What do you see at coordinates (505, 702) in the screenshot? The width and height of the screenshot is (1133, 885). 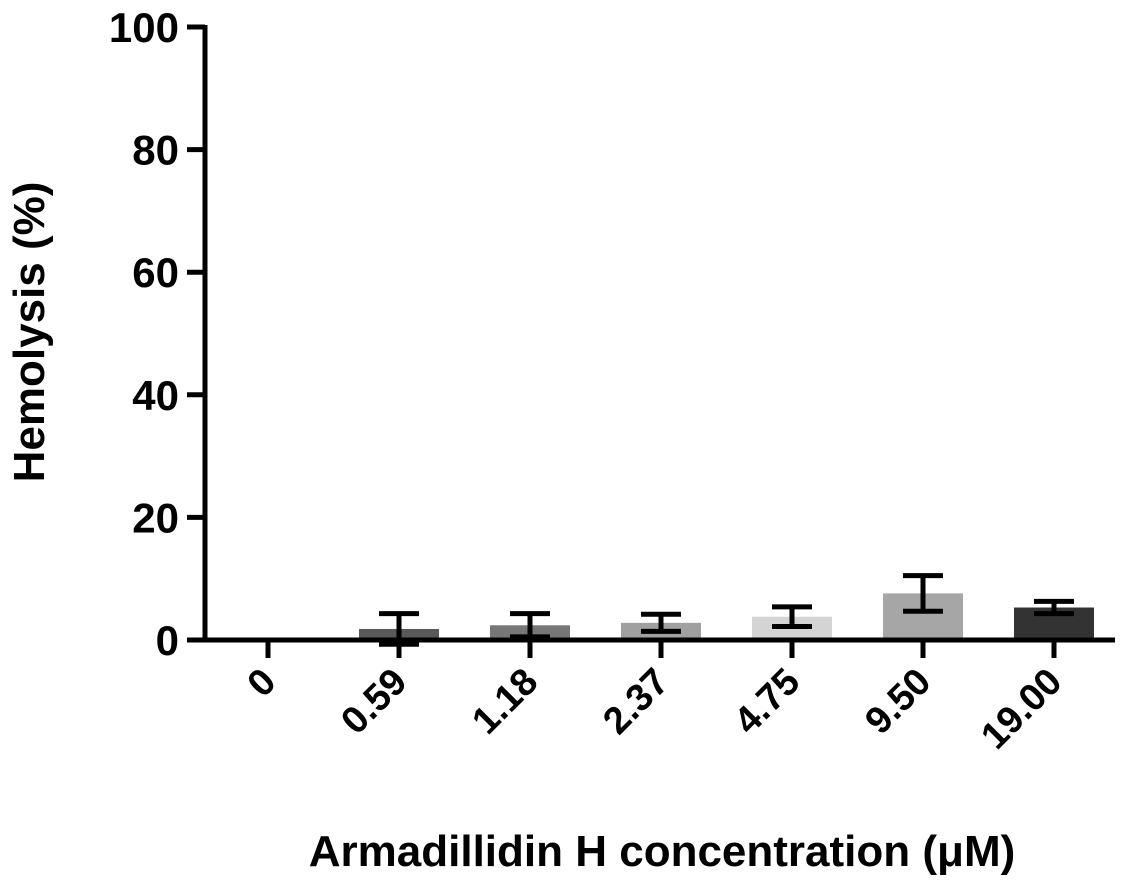 I see `x-tick-label: 1.18` at bounding box center [505, 702].